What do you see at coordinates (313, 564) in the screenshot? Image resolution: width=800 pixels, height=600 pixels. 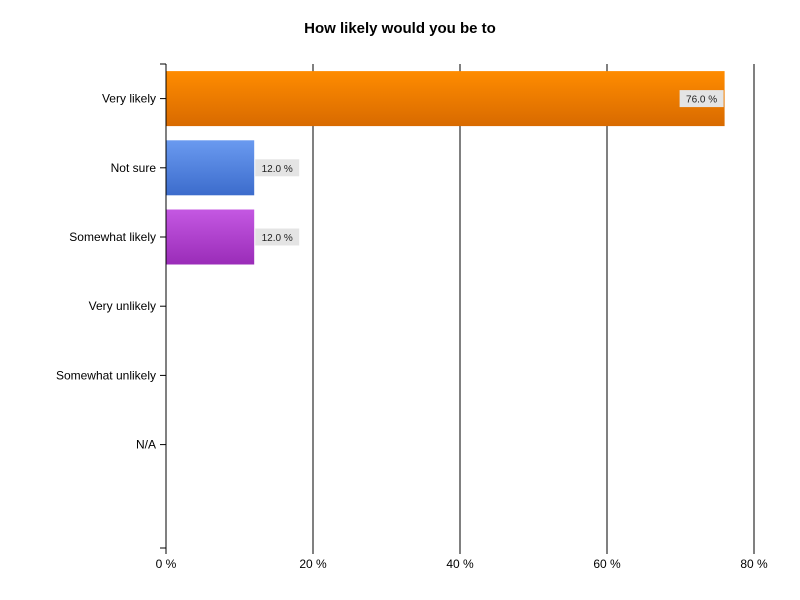 I see `x-tick-label-20: 20 %` at bounding box center [313, 564].